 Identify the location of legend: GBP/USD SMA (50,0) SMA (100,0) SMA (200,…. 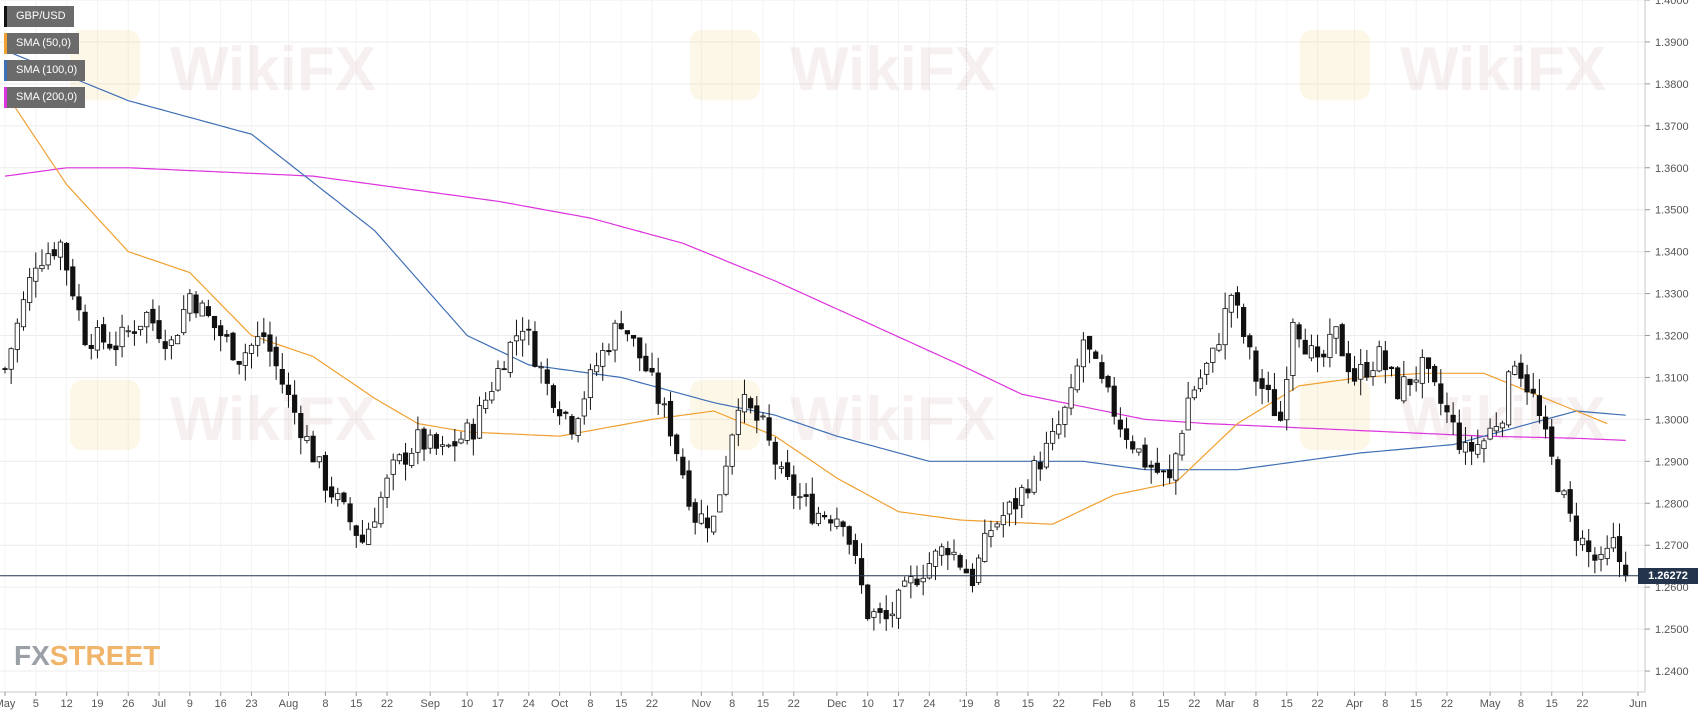
(45, 60).